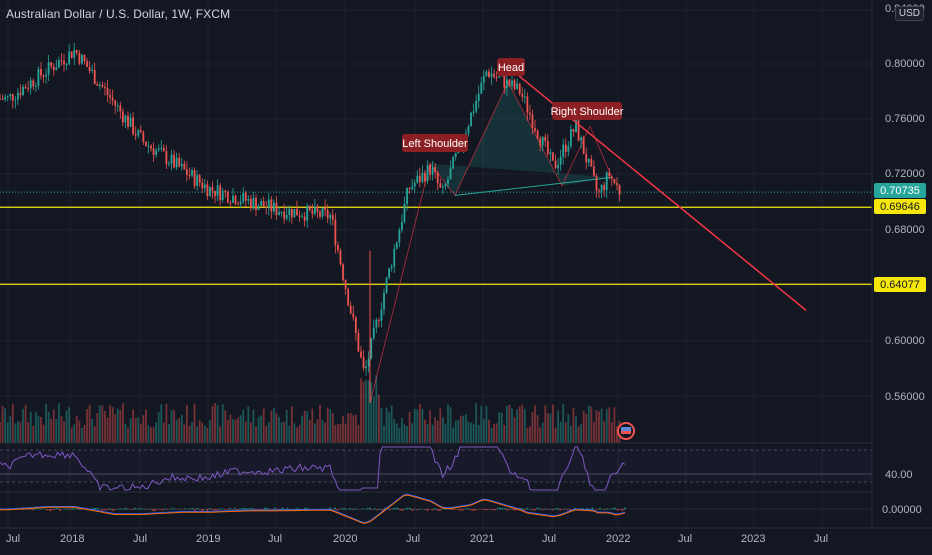 Image resolution: width=932 pixels, height=555 pixels. Describe the element at coordinates (587, 111) in the screenshot. I see `right-shoulder-label: Right Shoulder` at that location.